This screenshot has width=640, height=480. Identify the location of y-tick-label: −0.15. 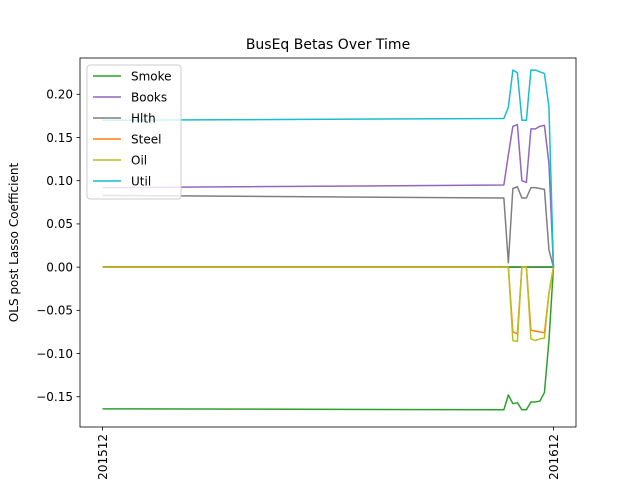
(54, 397).